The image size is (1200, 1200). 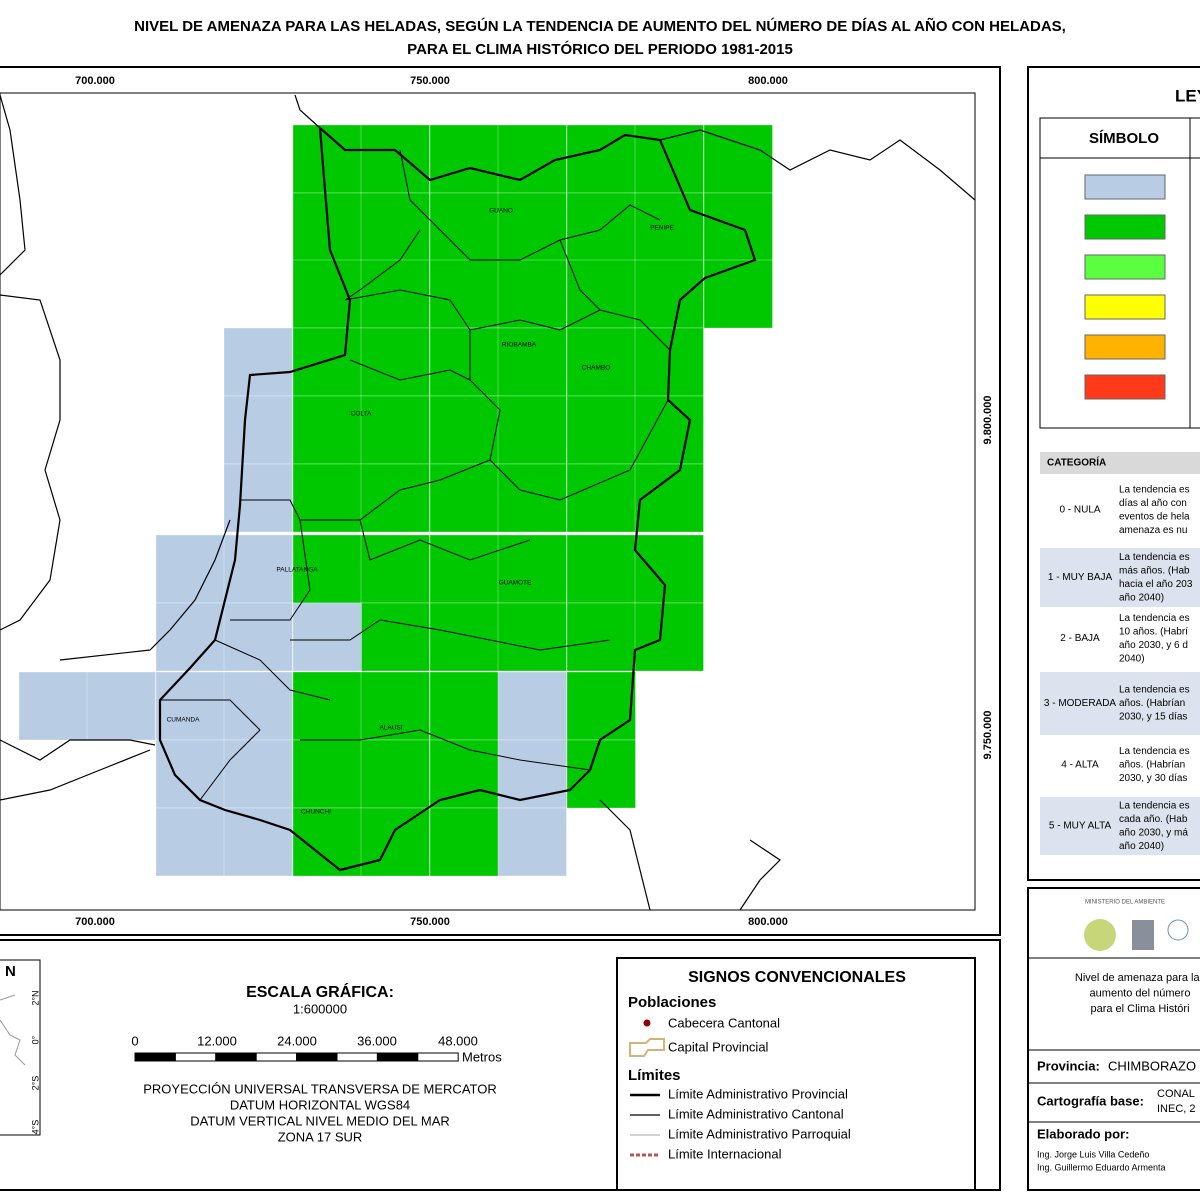 I want to click on place-label: CHUNCHI, so click(x=316, y=812).